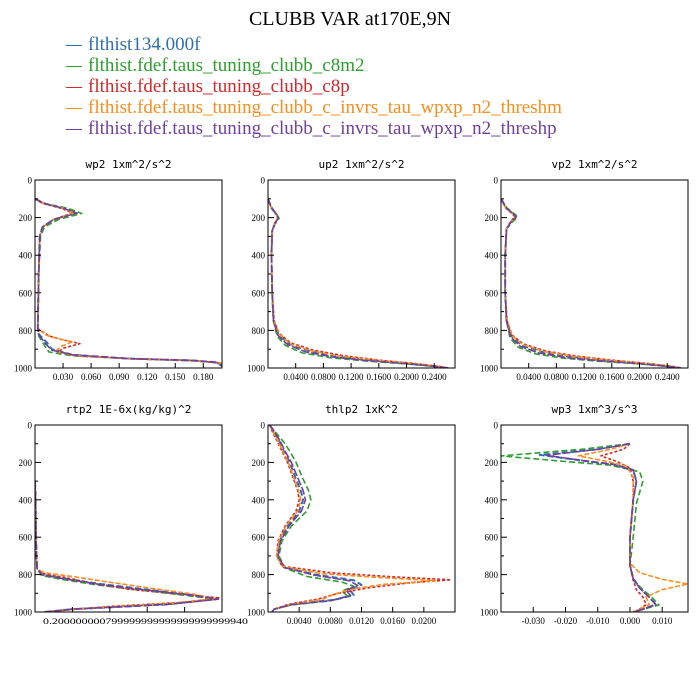  What do you see at coordinates (63, 377) in the screenshot?
I see `x-tick-label: 0.030` at bounding box center [63, 377].